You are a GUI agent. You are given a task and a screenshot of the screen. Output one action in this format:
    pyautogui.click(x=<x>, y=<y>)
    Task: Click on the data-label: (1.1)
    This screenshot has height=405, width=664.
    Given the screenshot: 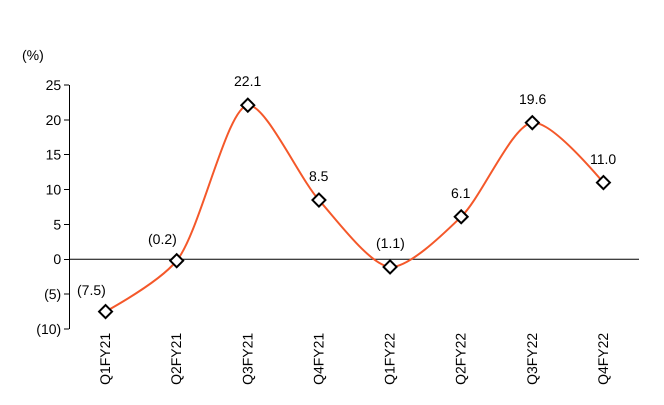 What is the action you would take?
    pyautogui.click(x=390, y=243)
    